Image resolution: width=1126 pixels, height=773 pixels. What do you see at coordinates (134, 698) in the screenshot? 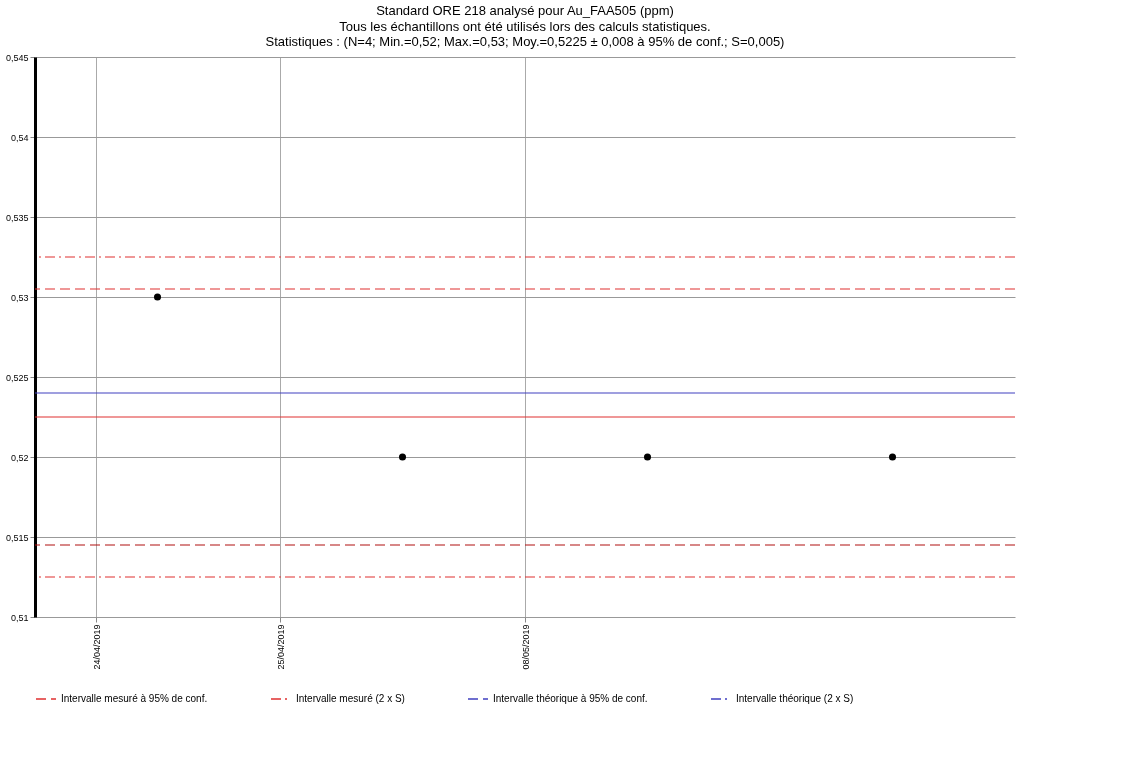
I see `legend-label: Intervalle mesuré à 95% de conf.` at bounding box center [134, 698].